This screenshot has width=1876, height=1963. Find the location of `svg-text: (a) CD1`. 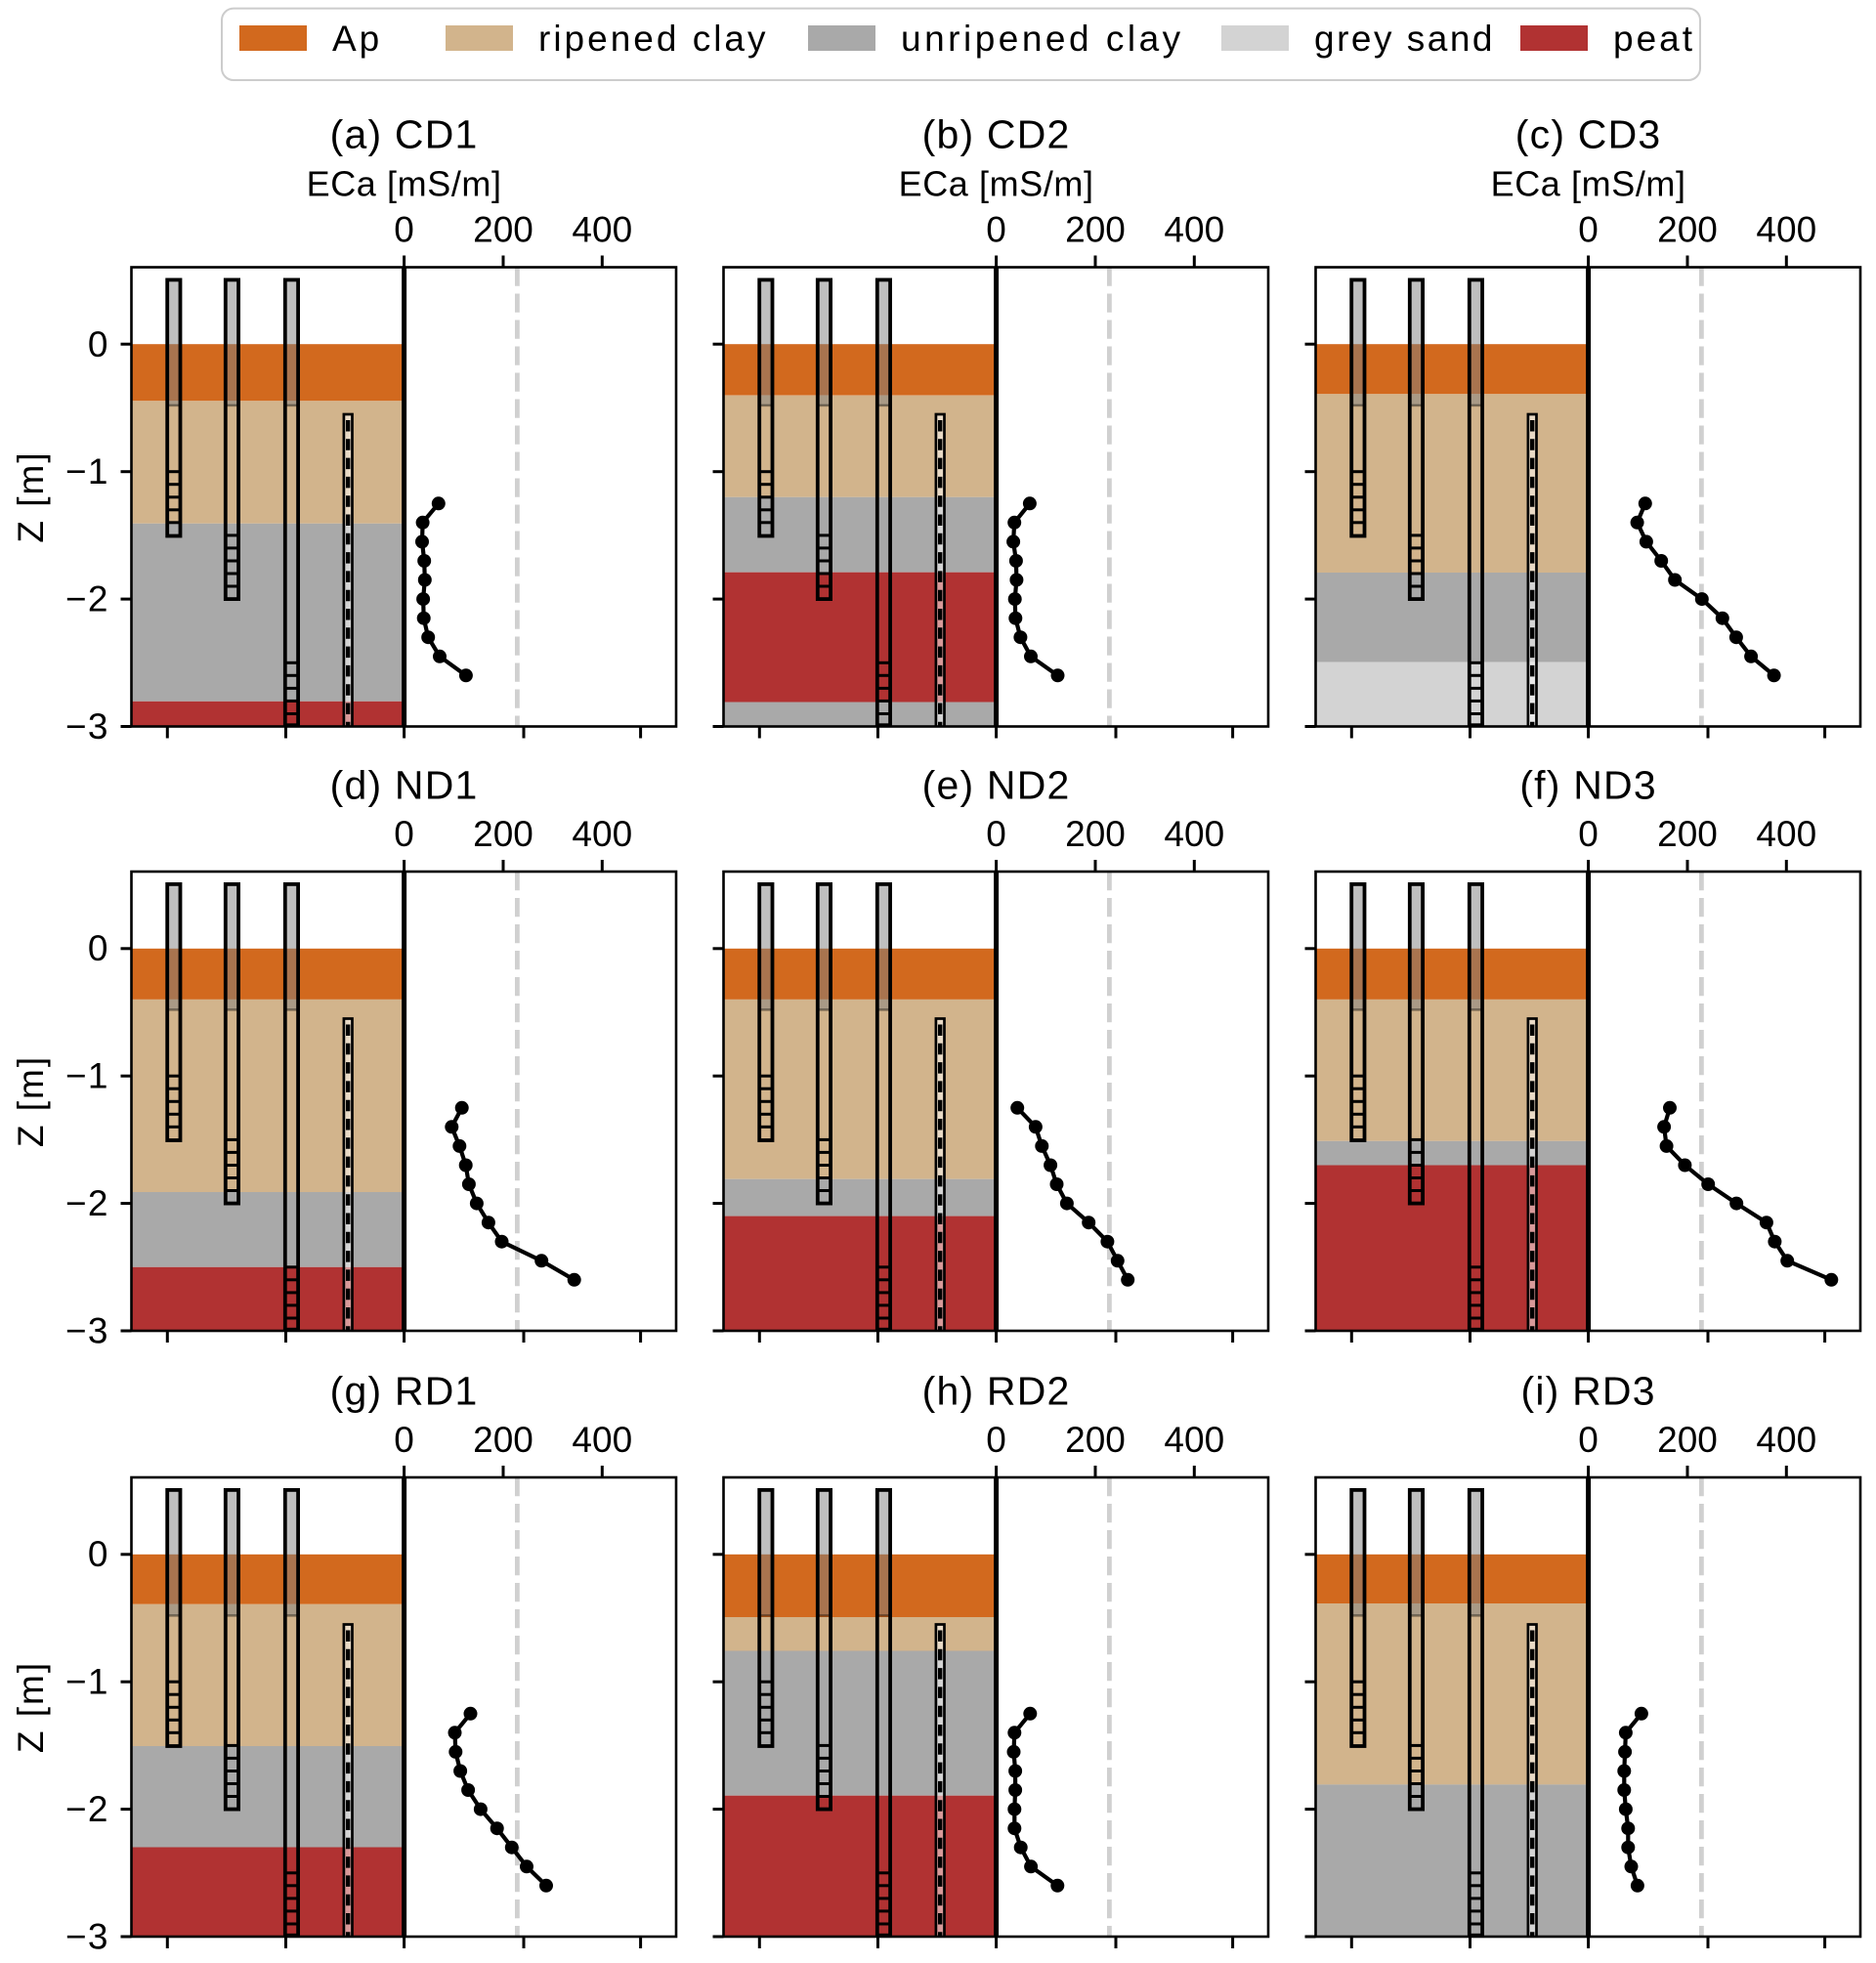

svg-text: (a) CD1 is located at coordinates (404, 133).